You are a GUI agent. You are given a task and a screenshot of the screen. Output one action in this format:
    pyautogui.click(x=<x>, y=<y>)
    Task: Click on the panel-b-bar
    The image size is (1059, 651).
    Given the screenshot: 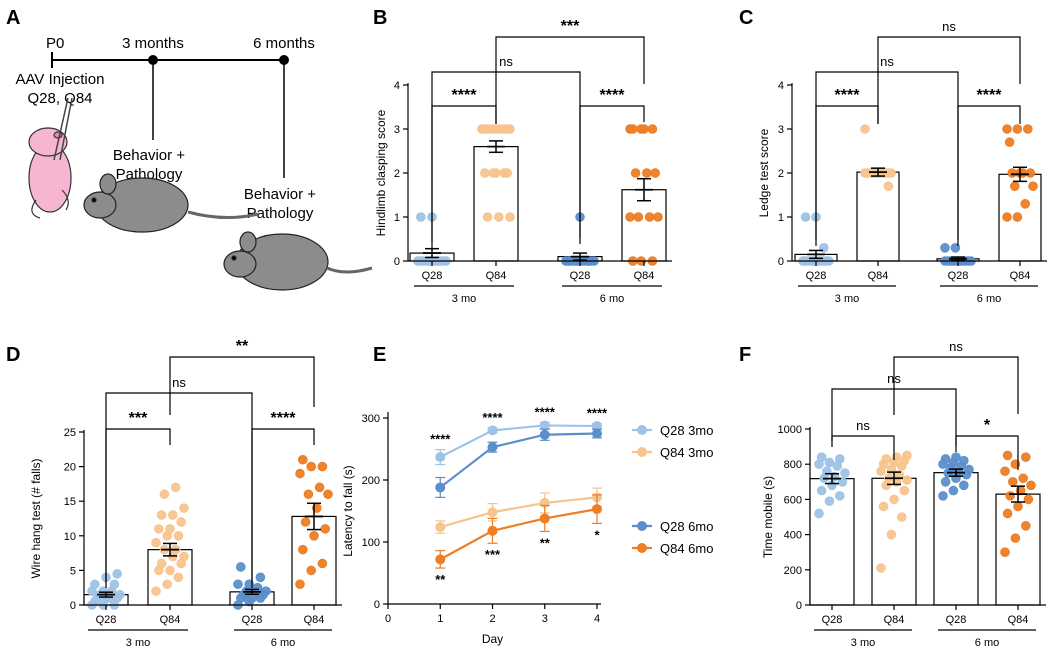 What is the action you would take?
    pyautogui.click(x=496, y=204)
    